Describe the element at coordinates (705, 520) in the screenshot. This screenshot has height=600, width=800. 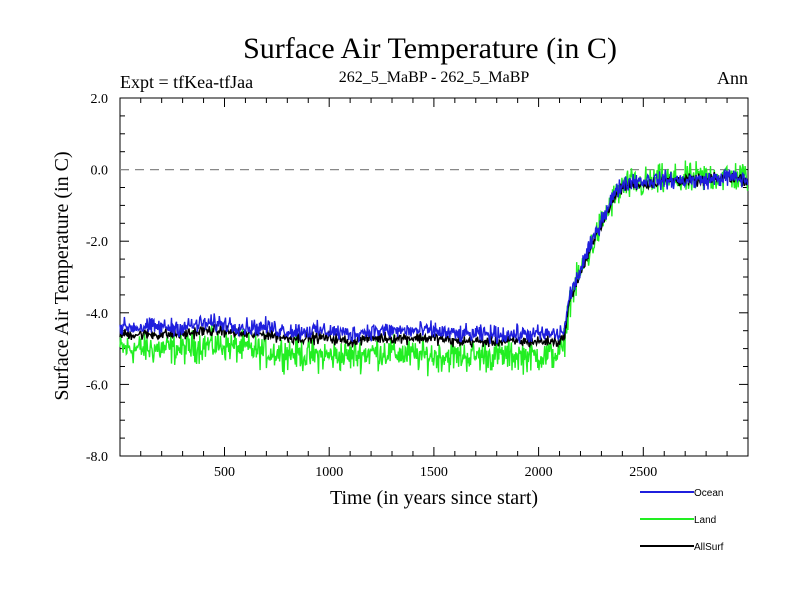
I see `legend-label-land: Land` at that location.